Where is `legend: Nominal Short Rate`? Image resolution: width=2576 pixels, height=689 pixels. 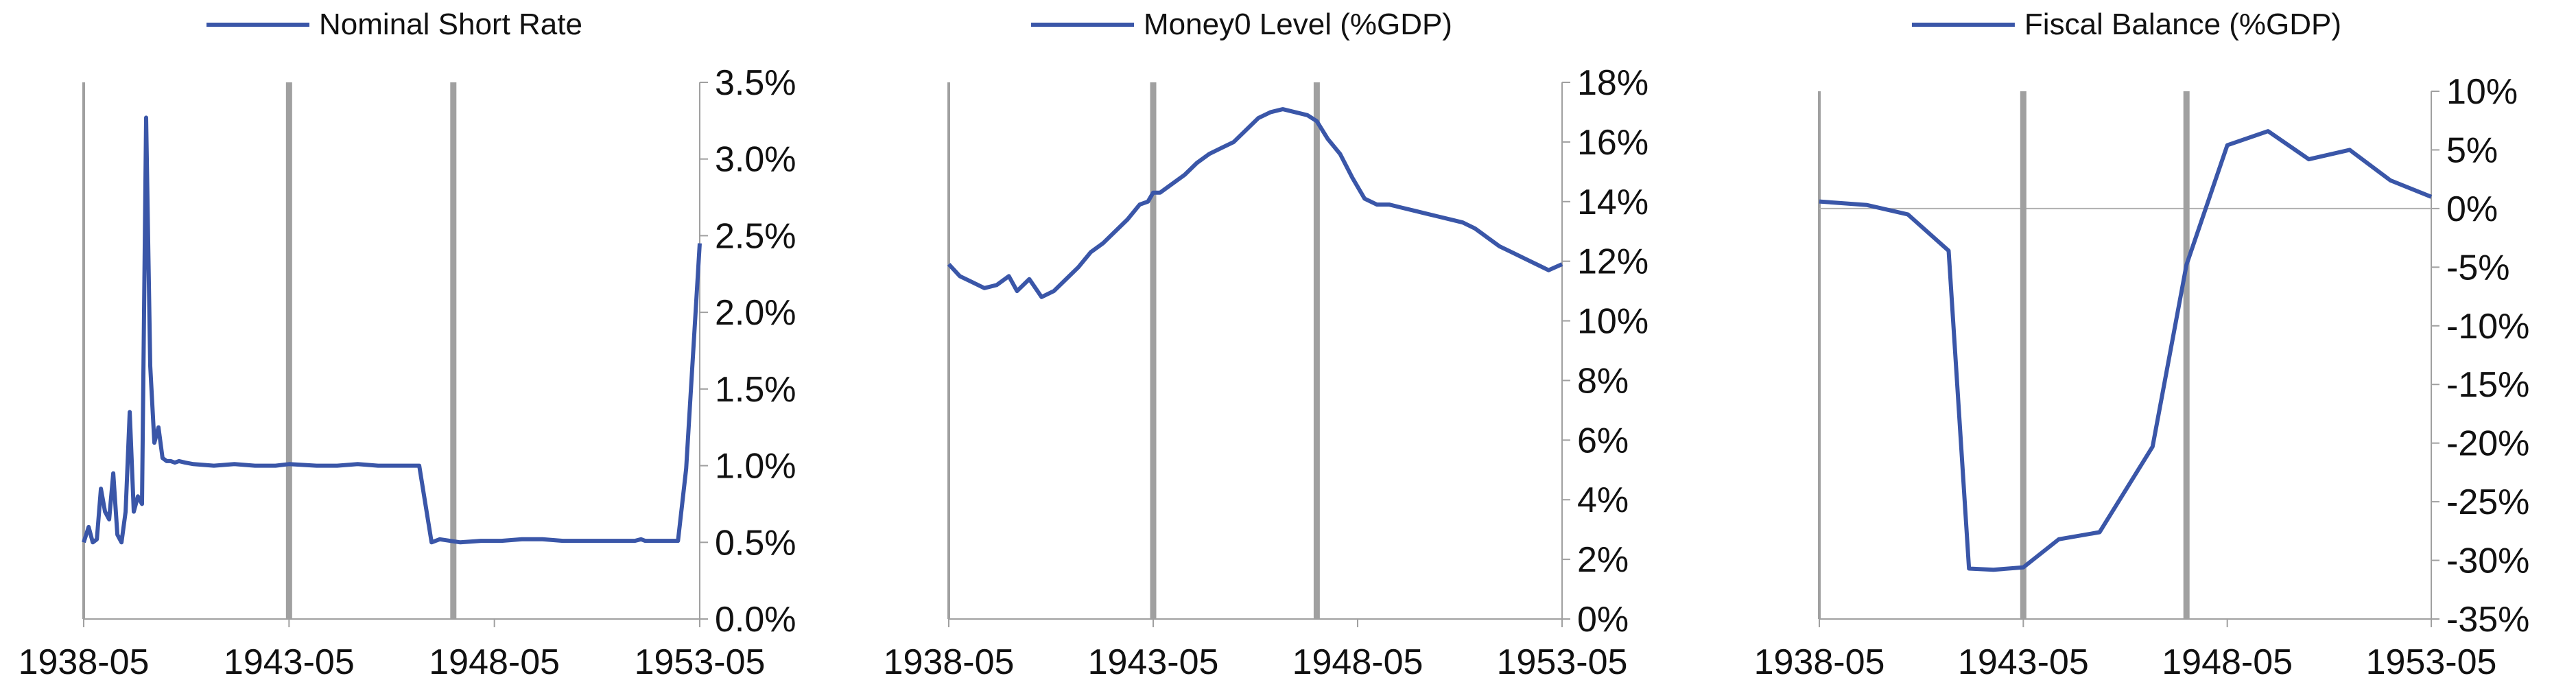 legend: Nominal Short Rate is located at coordinates (394, 24).